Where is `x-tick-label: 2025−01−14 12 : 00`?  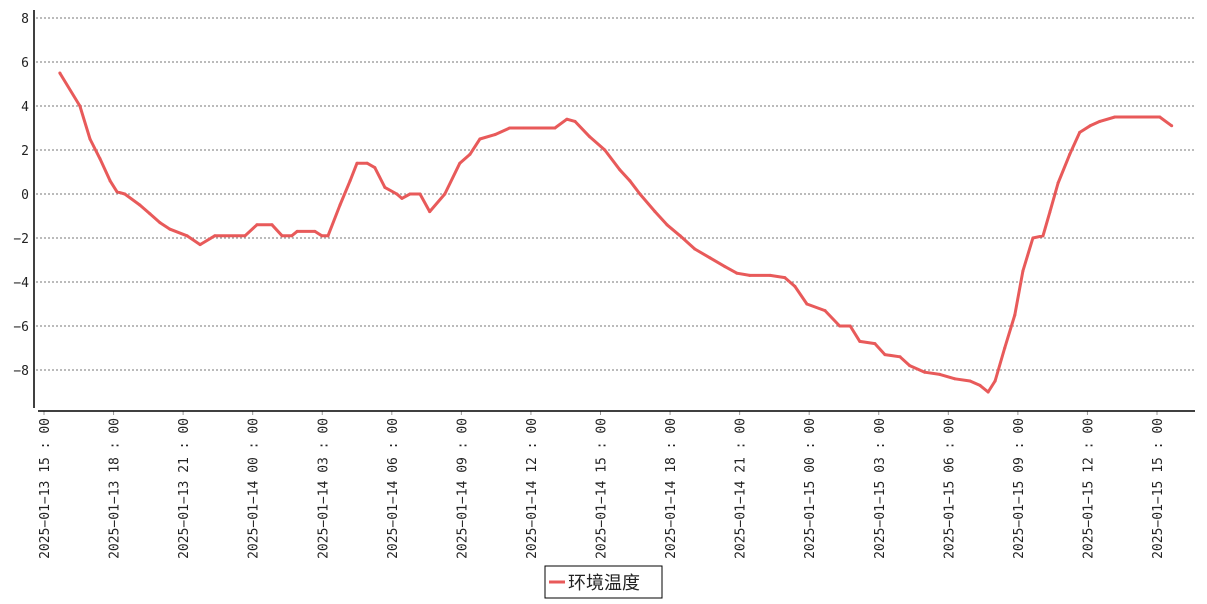 x-tick-label: 2025−01−14 12 : 00 is located at coordinates (532, 488).